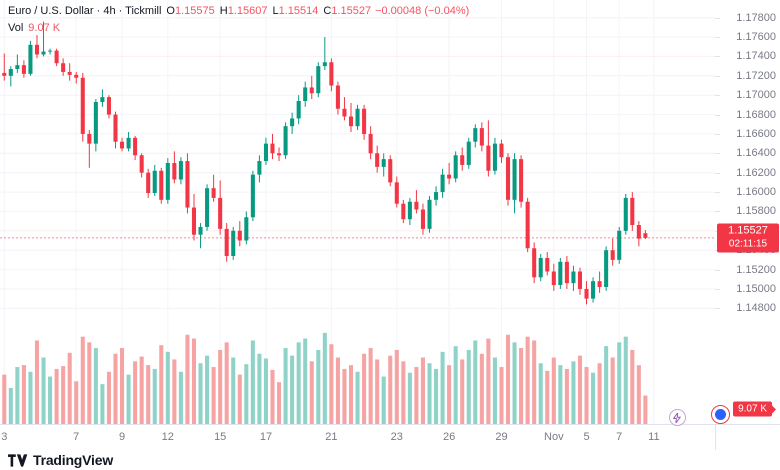 This screenshot has height=470, width=780. What do you see at coordinates (756, 269) in the screenshot?
I see `price-tick-label: 1.15200` at bounding box center [756, 269].